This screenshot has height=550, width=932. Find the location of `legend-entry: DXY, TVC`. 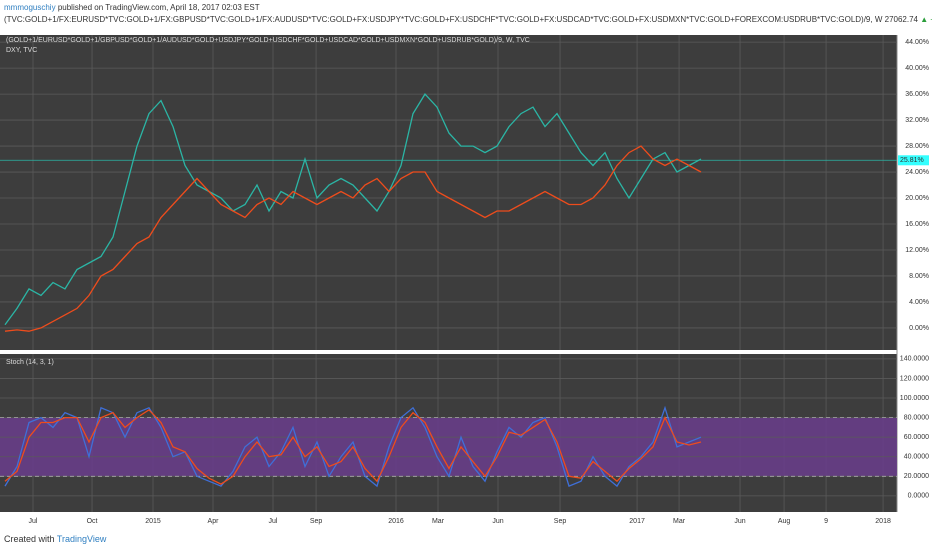

legend-entry: DXY, TVC is located at coordinates (21, 50).